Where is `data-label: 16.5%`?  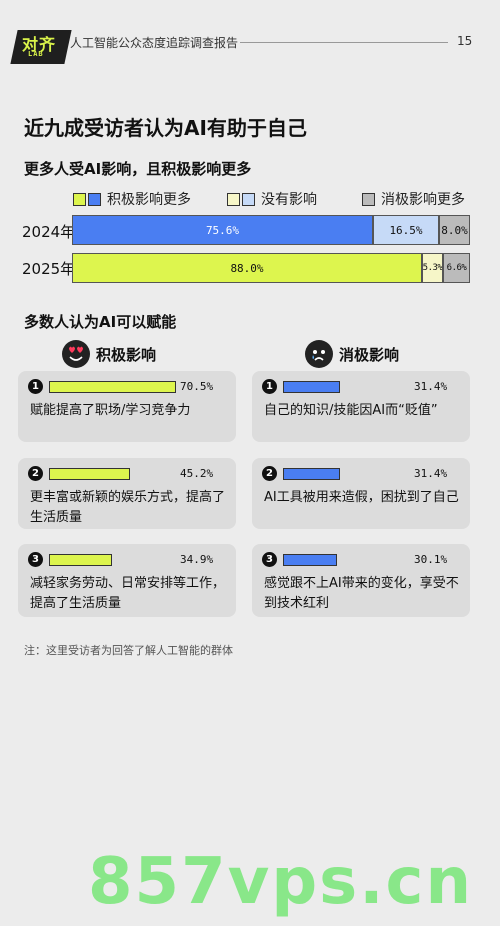 data-label: 16.5% is located at coordinates (406, 230).